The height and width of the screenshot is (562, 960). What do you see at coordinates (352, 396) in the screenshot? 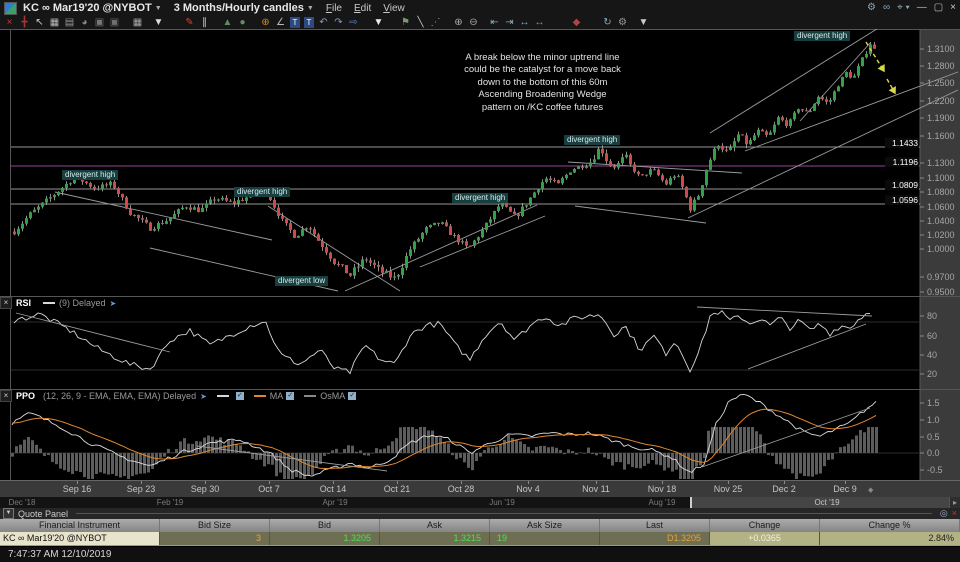
I see `ppo-osma-checkbox: ✓` at bounding box center [352, 396].